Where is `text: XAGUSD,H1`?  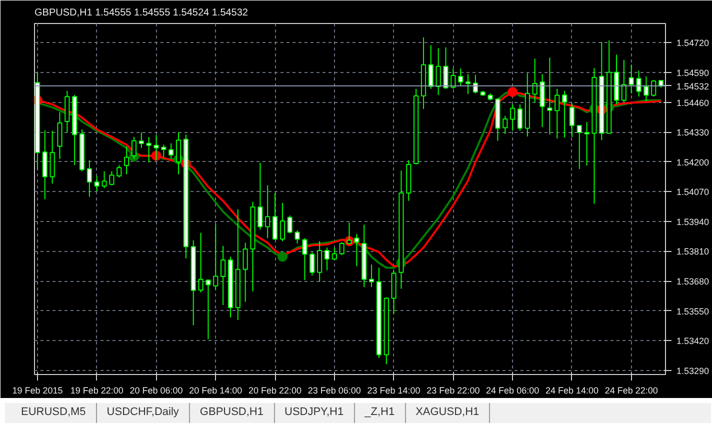
text: XAGUSD,H1 is located at coordinates (448, 413).